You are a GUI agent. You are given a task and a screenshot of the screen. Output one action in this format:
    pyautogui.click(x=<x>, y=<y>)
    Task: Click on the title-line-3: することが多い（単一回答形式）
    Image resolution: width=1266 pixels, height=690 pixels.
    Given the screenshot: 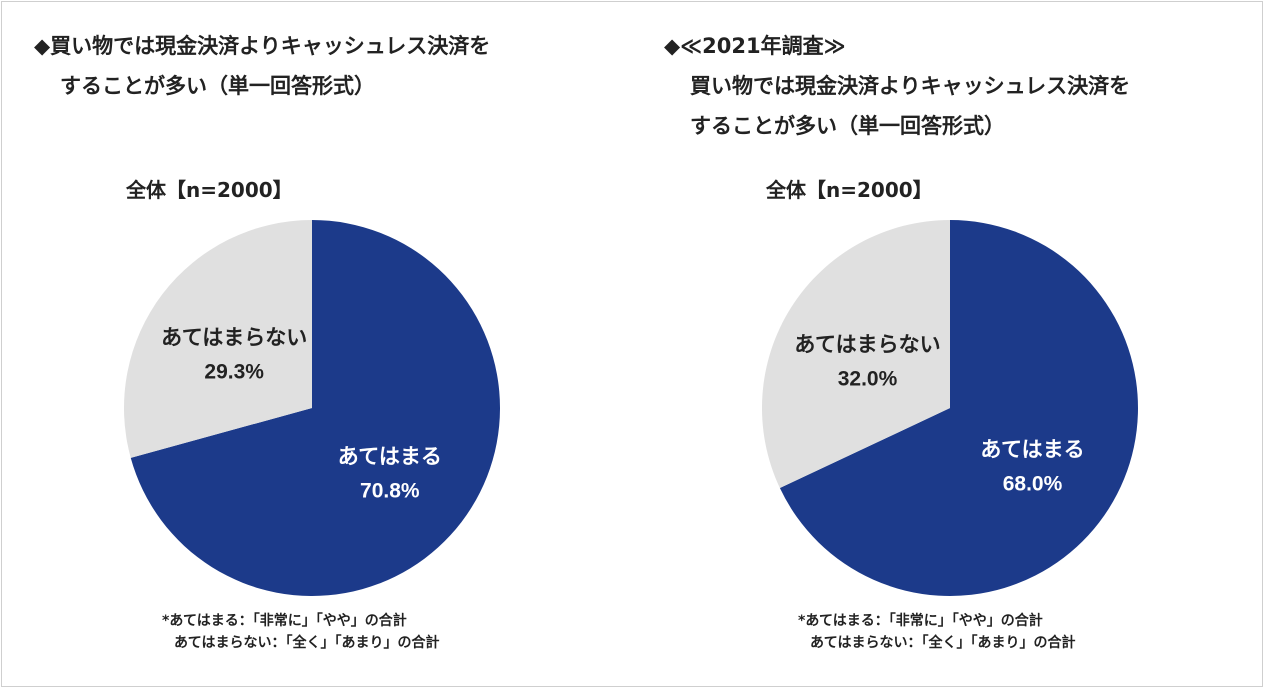 What is the action you would take?
    pyautogui.click(x=847, y=126)
    